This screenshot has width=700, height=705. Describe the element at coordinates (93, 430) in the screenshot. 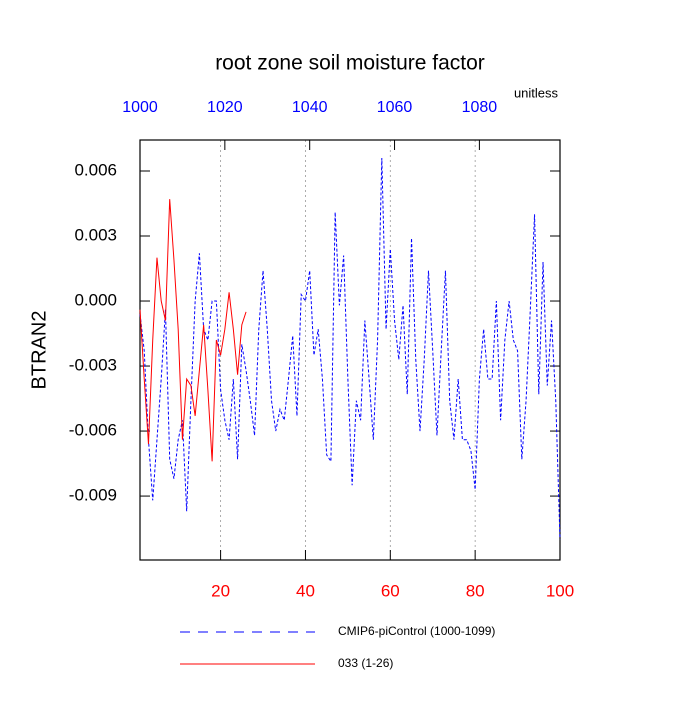

I see `y-tick-label: -0.006` at that location.